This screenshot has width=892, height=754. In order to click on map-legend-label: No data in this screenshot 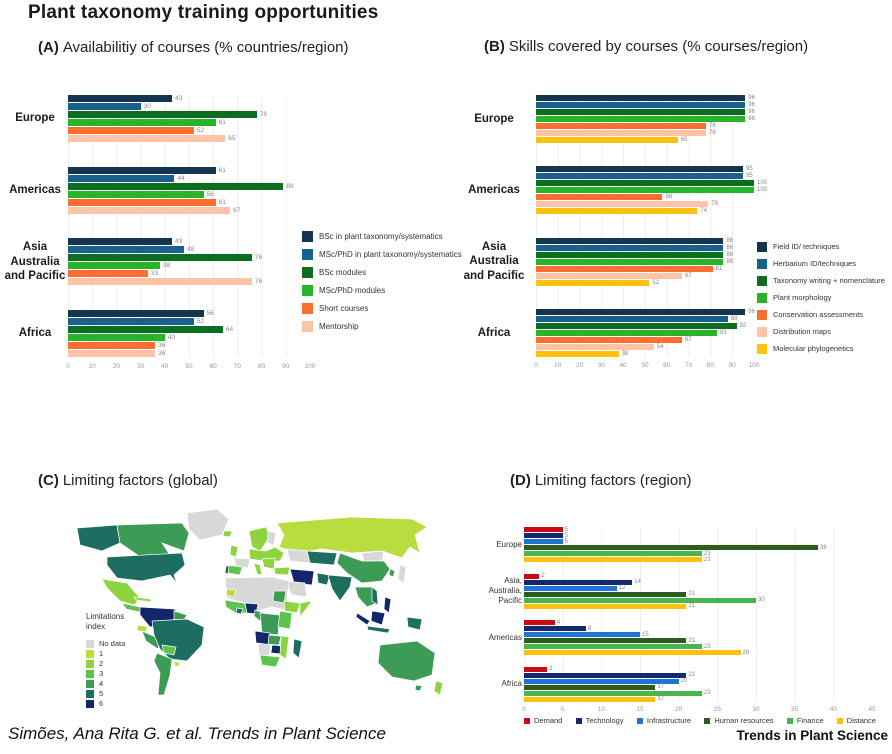, I will do `click(112, 644)`.